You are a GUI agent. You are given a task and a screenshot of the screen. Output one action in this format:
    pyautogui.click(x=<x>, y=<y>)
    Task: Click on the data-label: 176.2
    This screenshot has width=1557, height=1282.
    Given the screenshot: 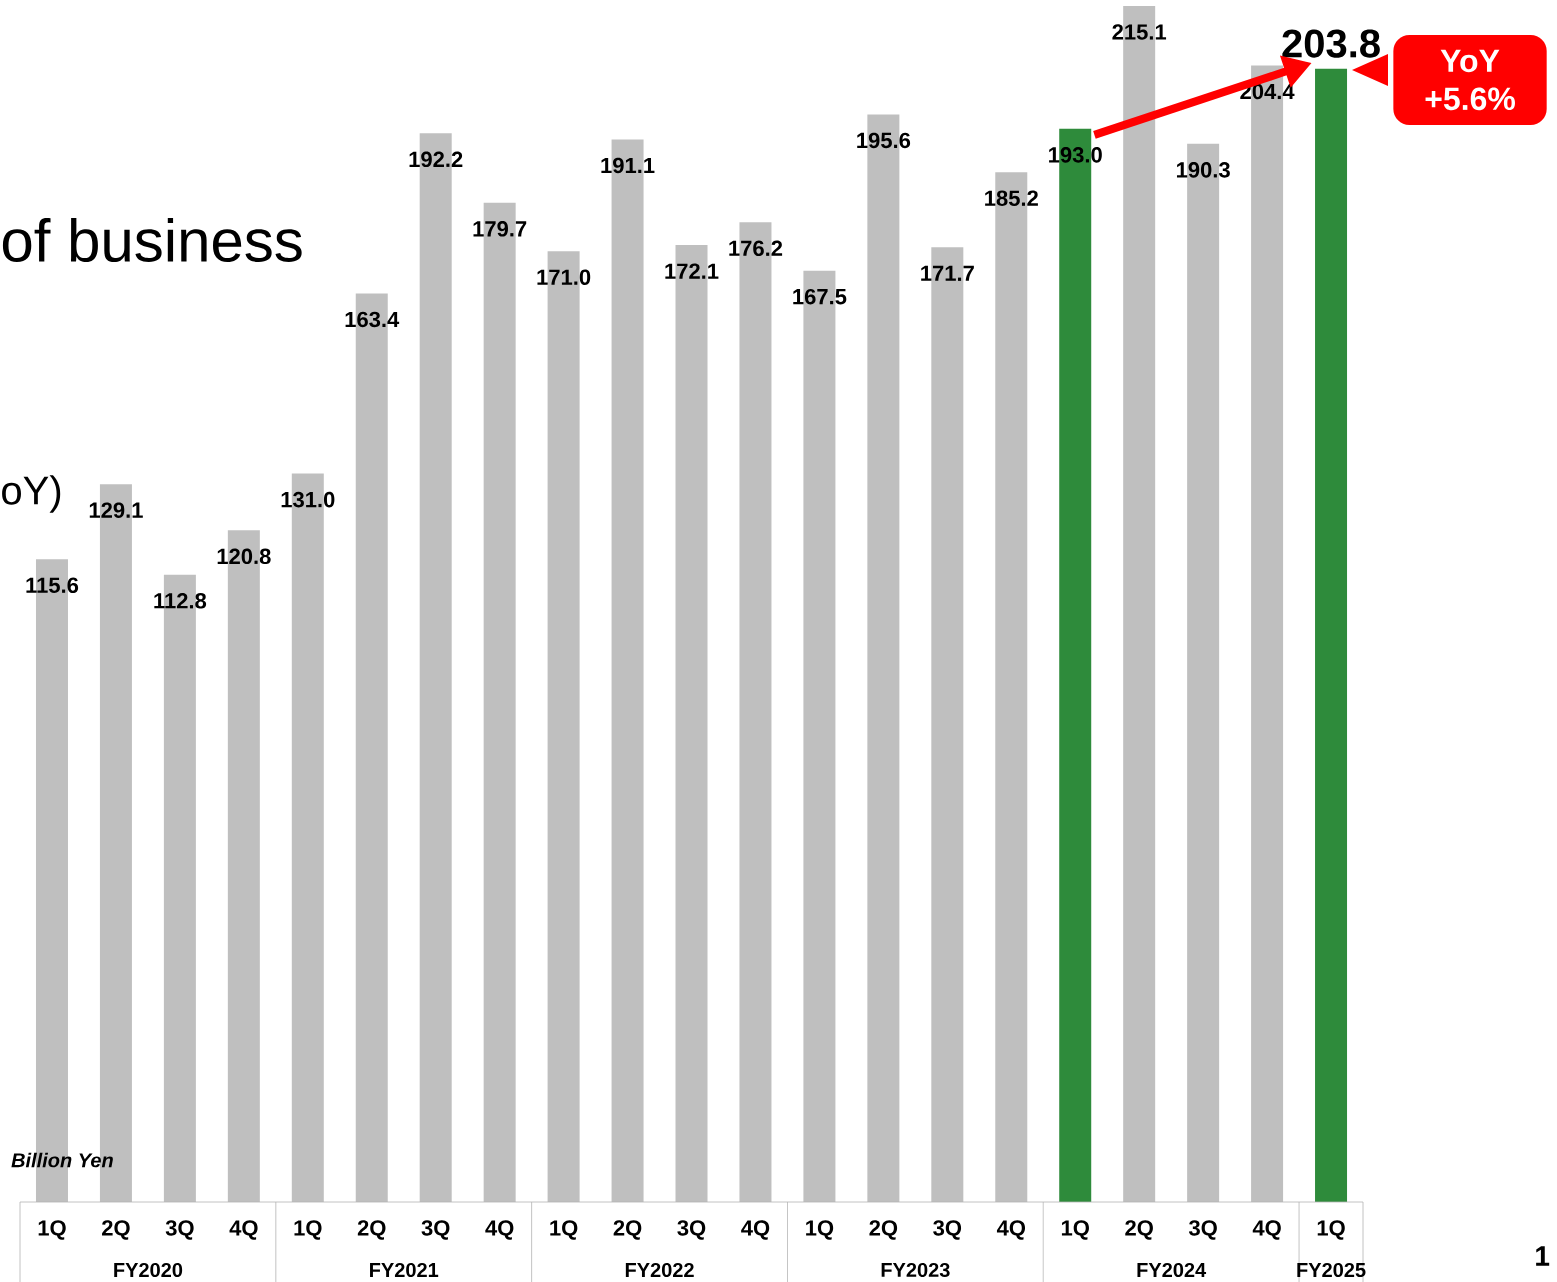 What is the action you would take?
    pyautogui.click(x=756, y=248)
    